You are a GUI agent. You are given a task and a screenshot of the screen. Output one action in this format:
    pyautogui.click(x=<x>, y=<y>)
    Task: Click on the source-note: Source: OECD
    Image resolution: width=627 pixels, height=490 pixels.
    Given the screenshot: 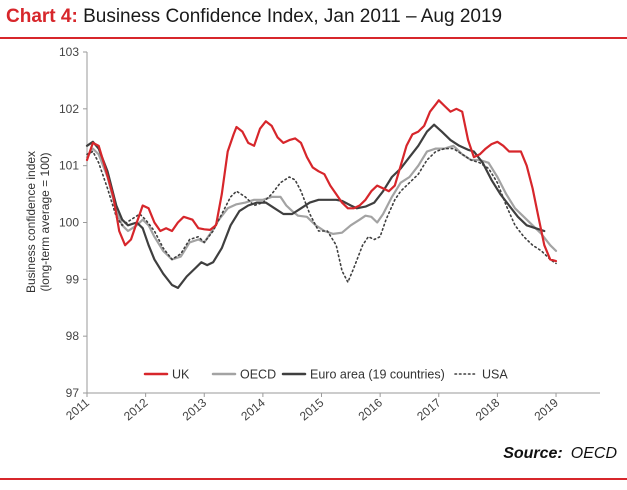 What is the action you would take?
    pyautogui.click(x=560, y=454)
    